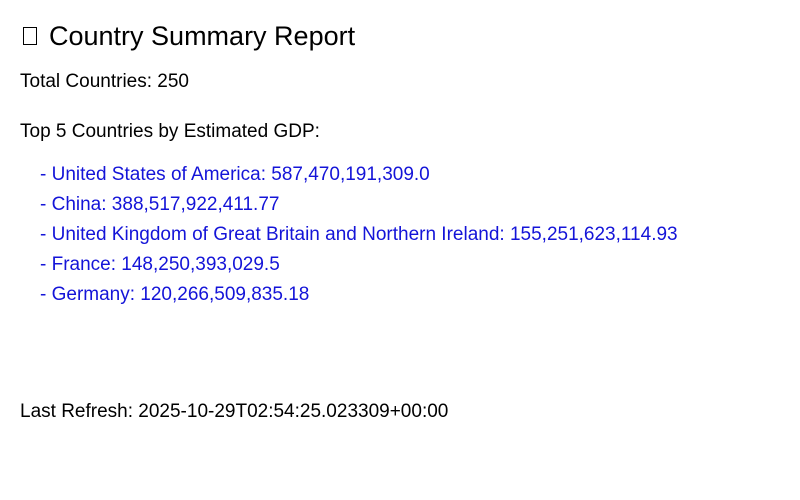 The height and width of the screenshot is (500, 800). Describe the element at coordinates (160, 264) in the screenshot. I see `list-item: - France: 148,250,393,029.5` at that location.